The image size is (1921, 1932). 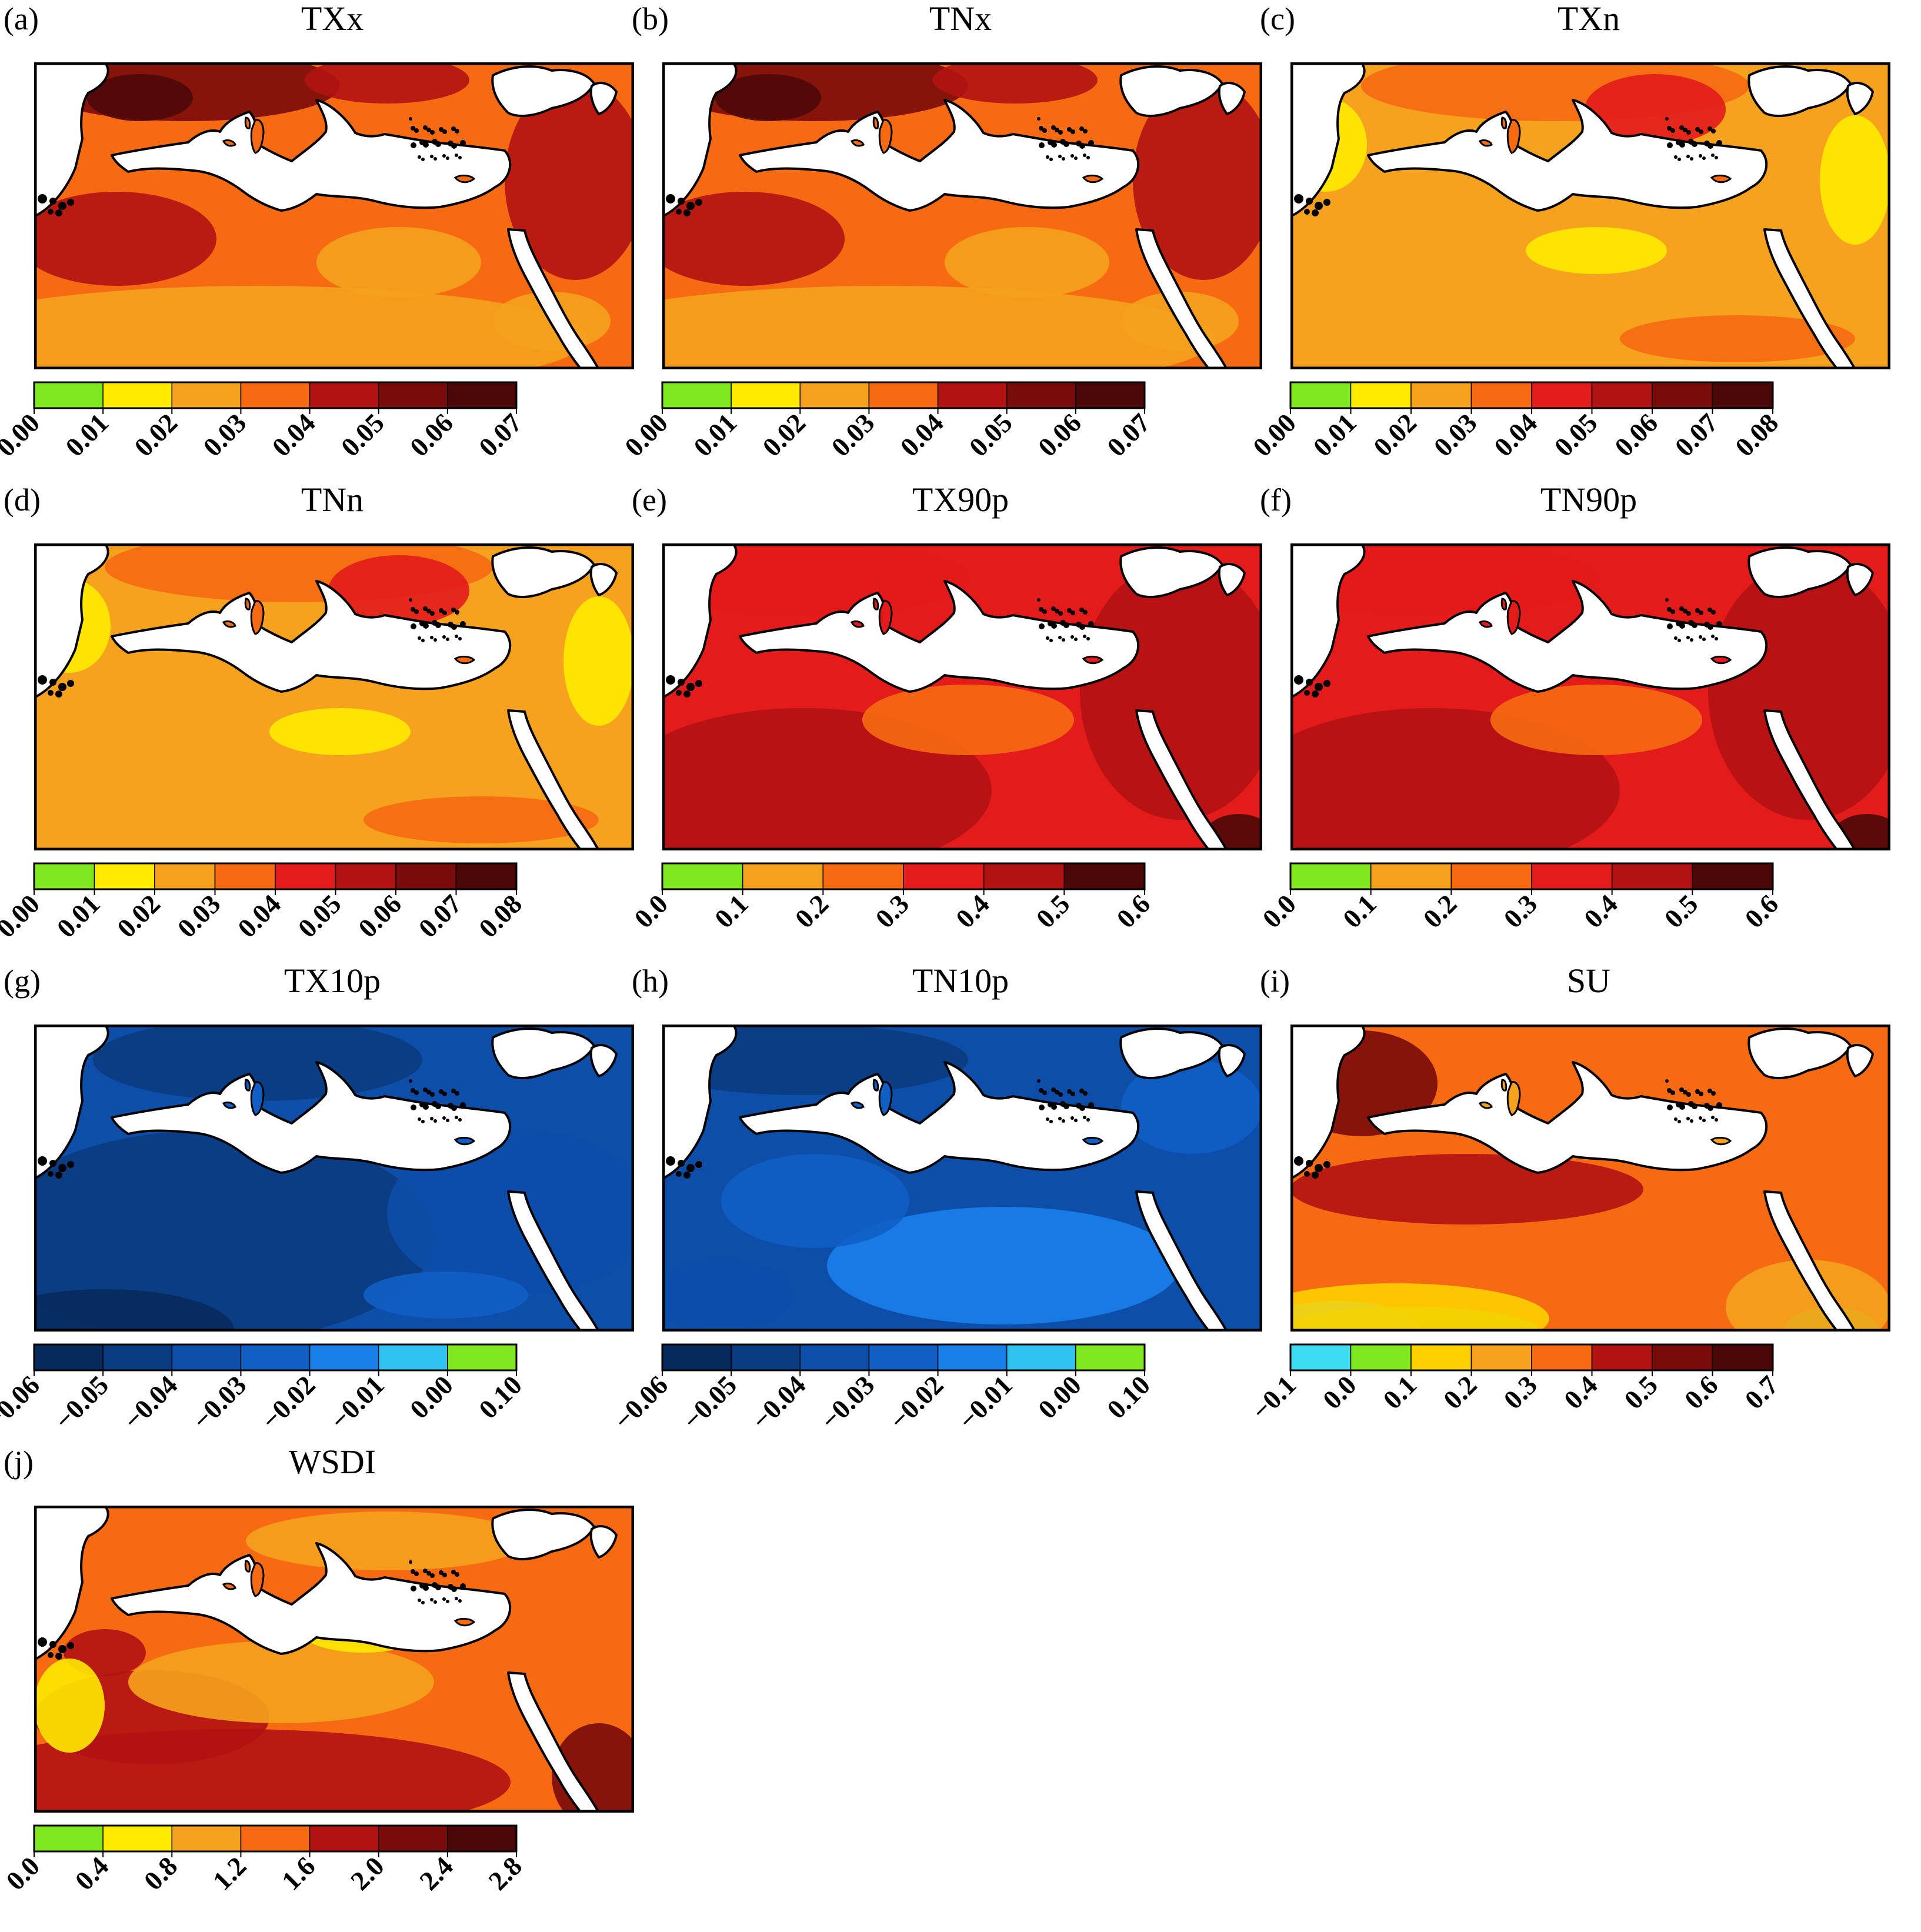 I want to click on map-panel-a, so click(x=334, y=215).